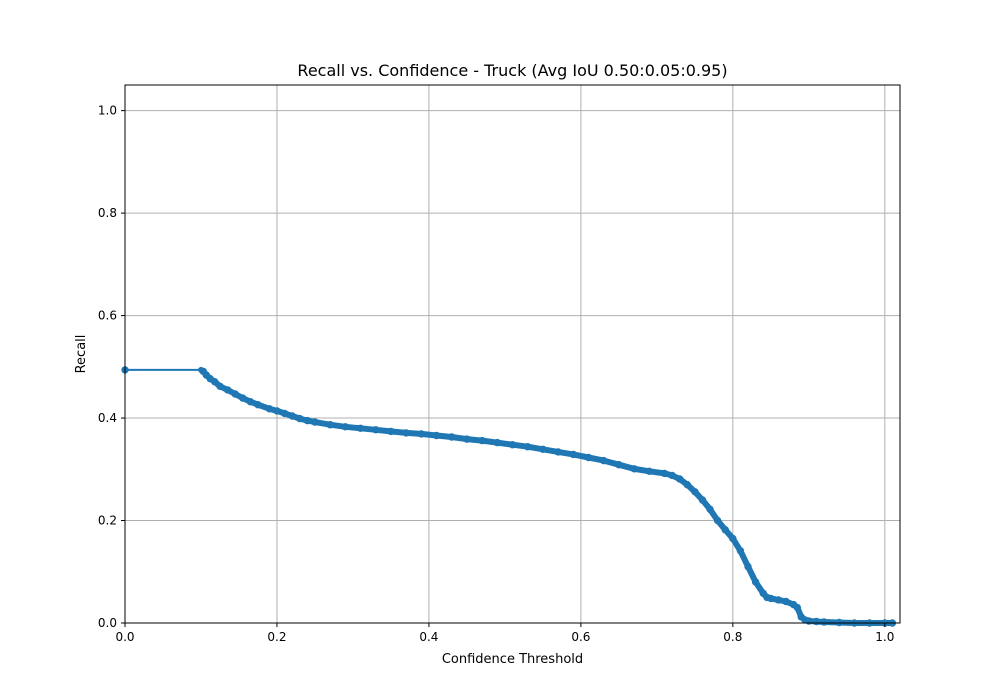 The width and height of the screenshot is (1000, 700). Describe the element at coordinates (276, 637) in the screenshot. I see `x-tick-label: 0.2` at that location.